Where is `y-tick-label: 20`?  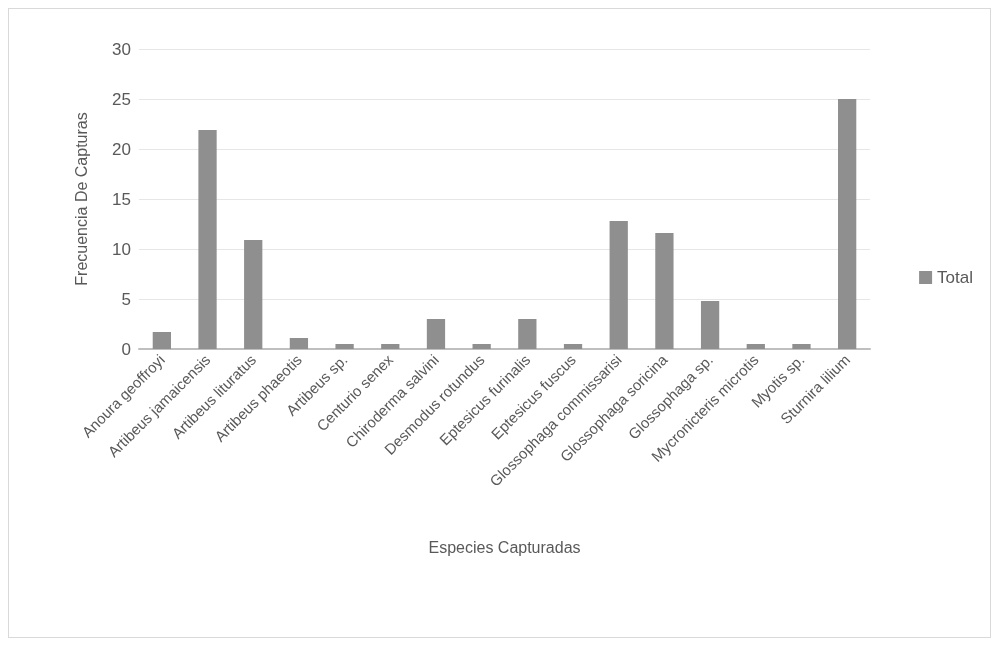
y-tick-label: 20 is located at coordinates (121, 149).